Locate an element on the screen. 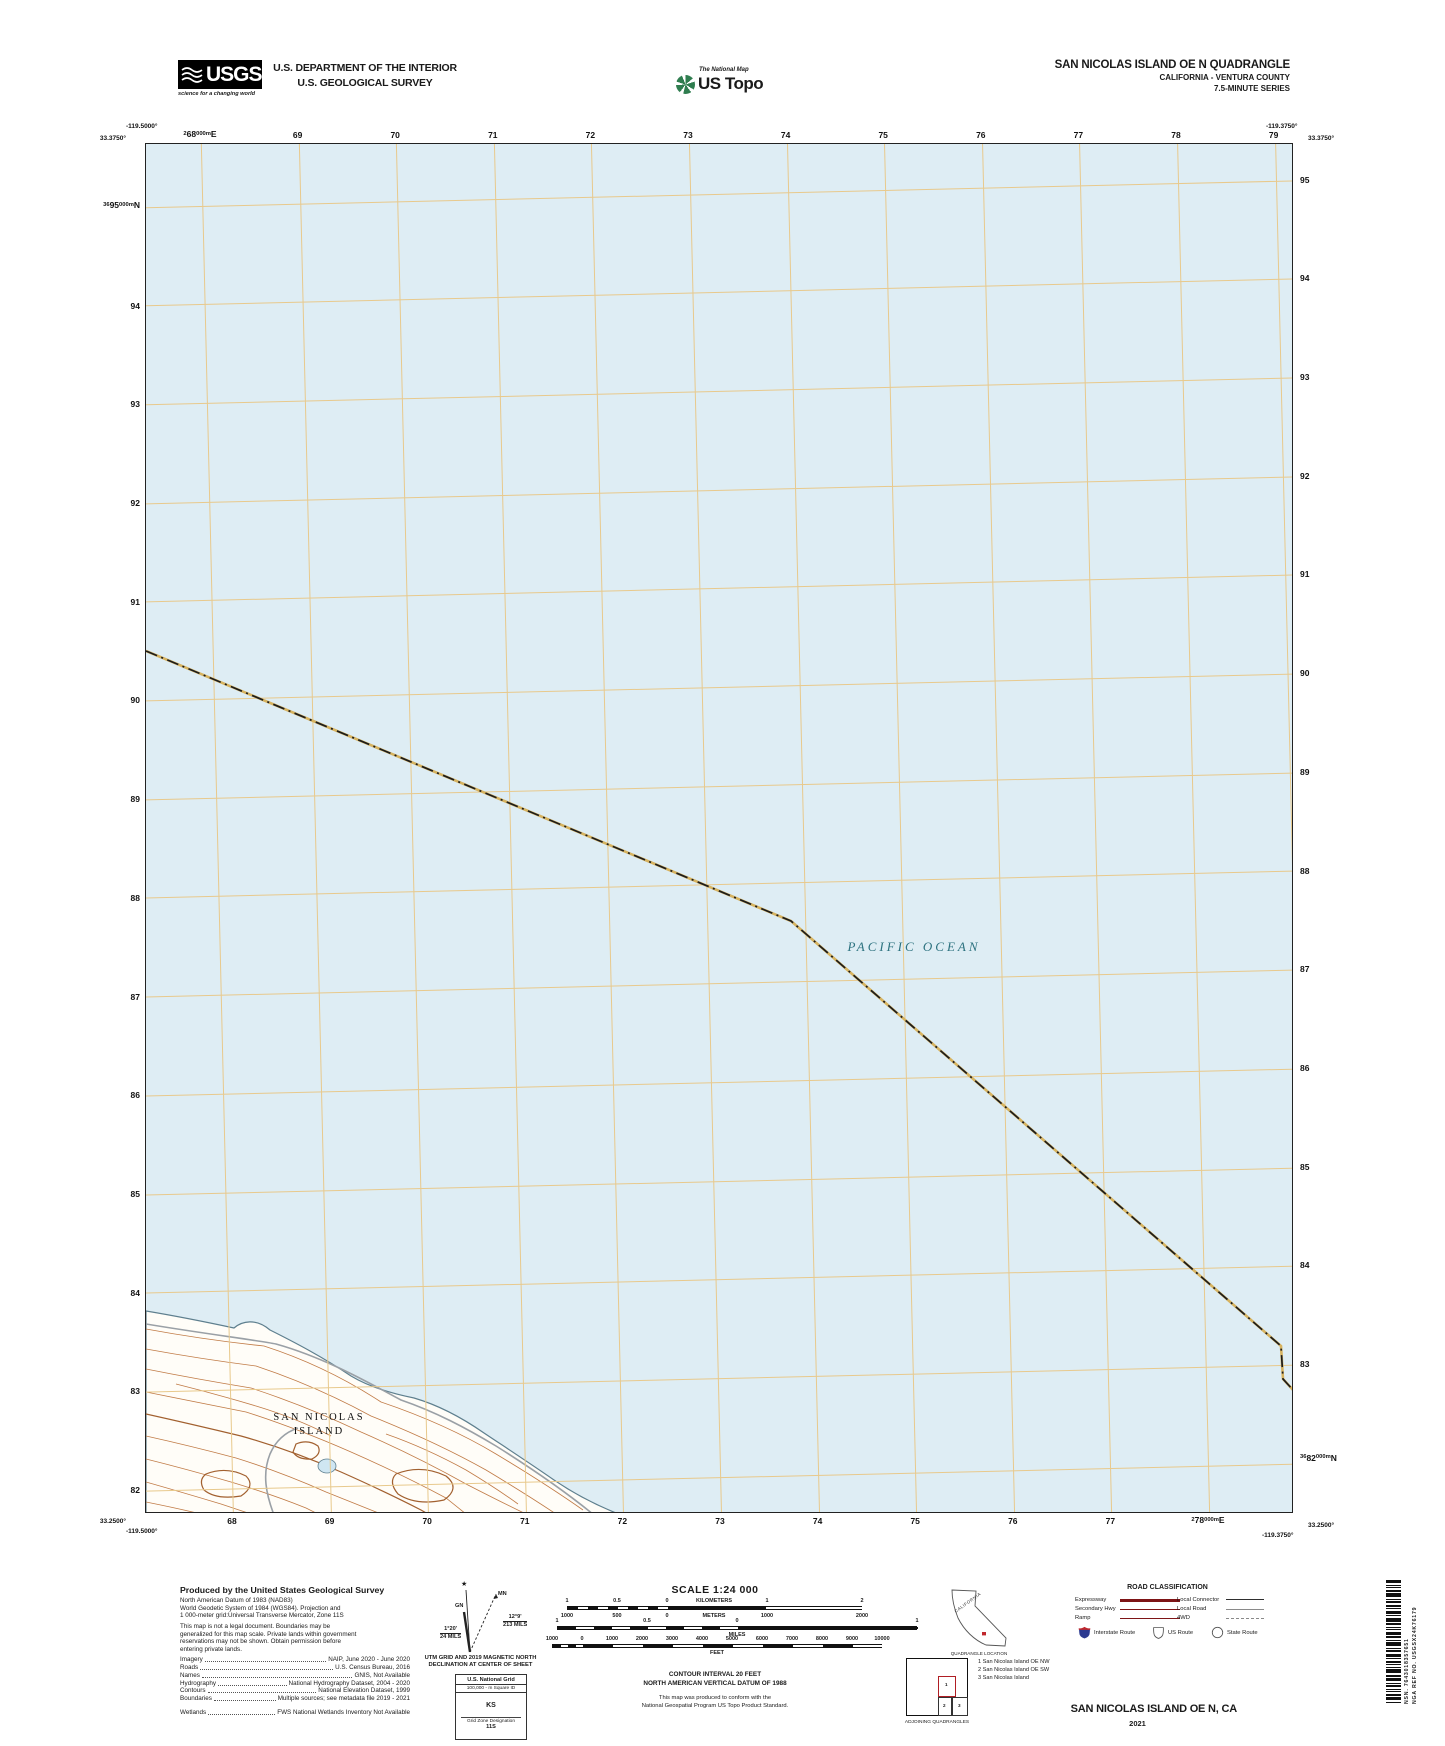 Image resolution: width=1445 pixels, height=1746 pixels. island-terrain is located at coordinates (381, 1411).